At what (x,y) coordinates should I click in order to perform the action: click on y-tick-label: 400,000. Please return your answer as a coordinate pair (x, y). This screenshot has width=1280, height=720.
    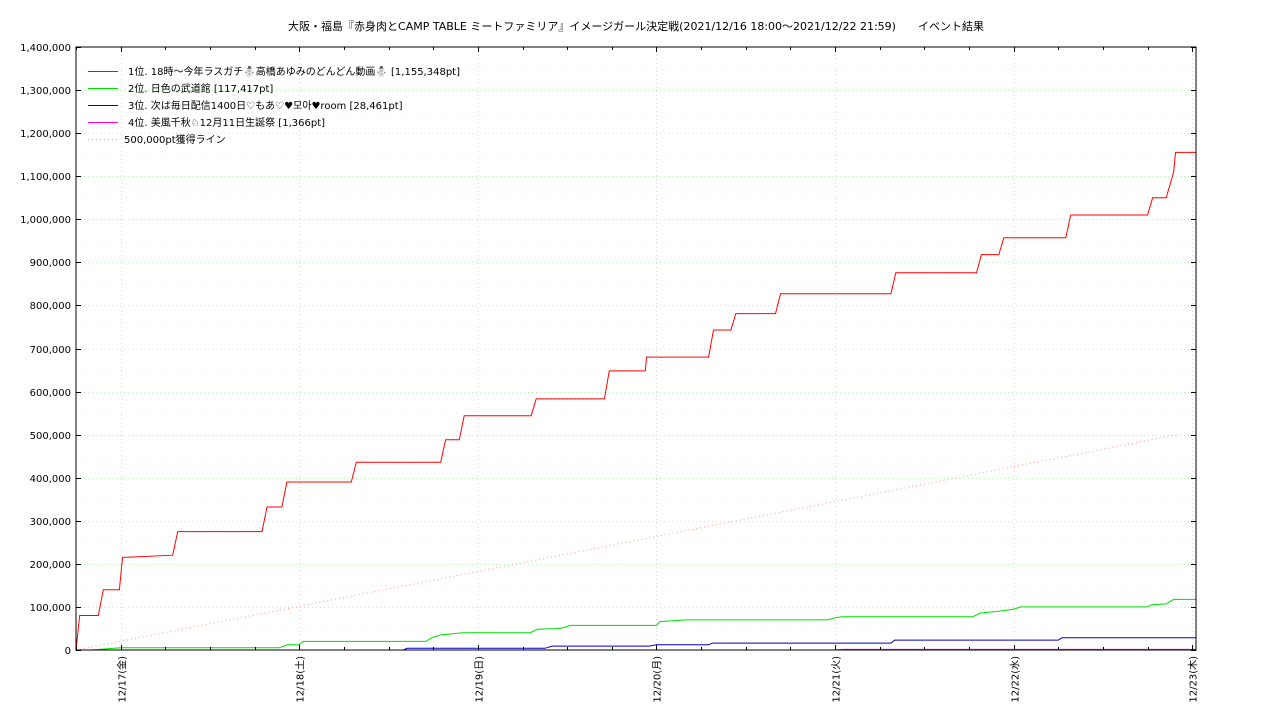
    Looking at the image, I should click on (50, 479).